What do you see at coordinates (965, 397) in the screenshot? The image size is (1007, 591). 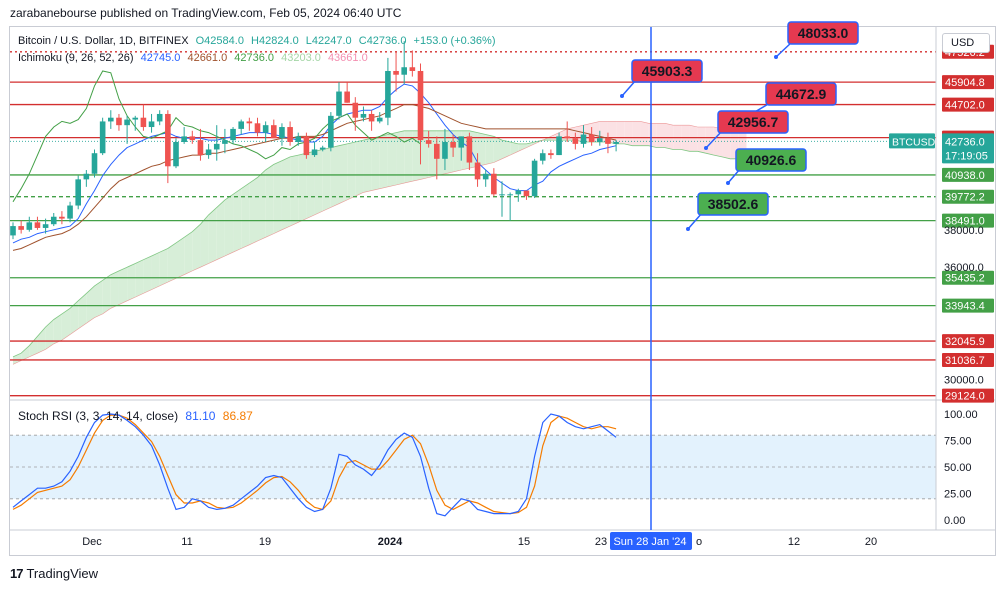 I see `level-tag-label: 29124.0` at bounding box center [965, 397].